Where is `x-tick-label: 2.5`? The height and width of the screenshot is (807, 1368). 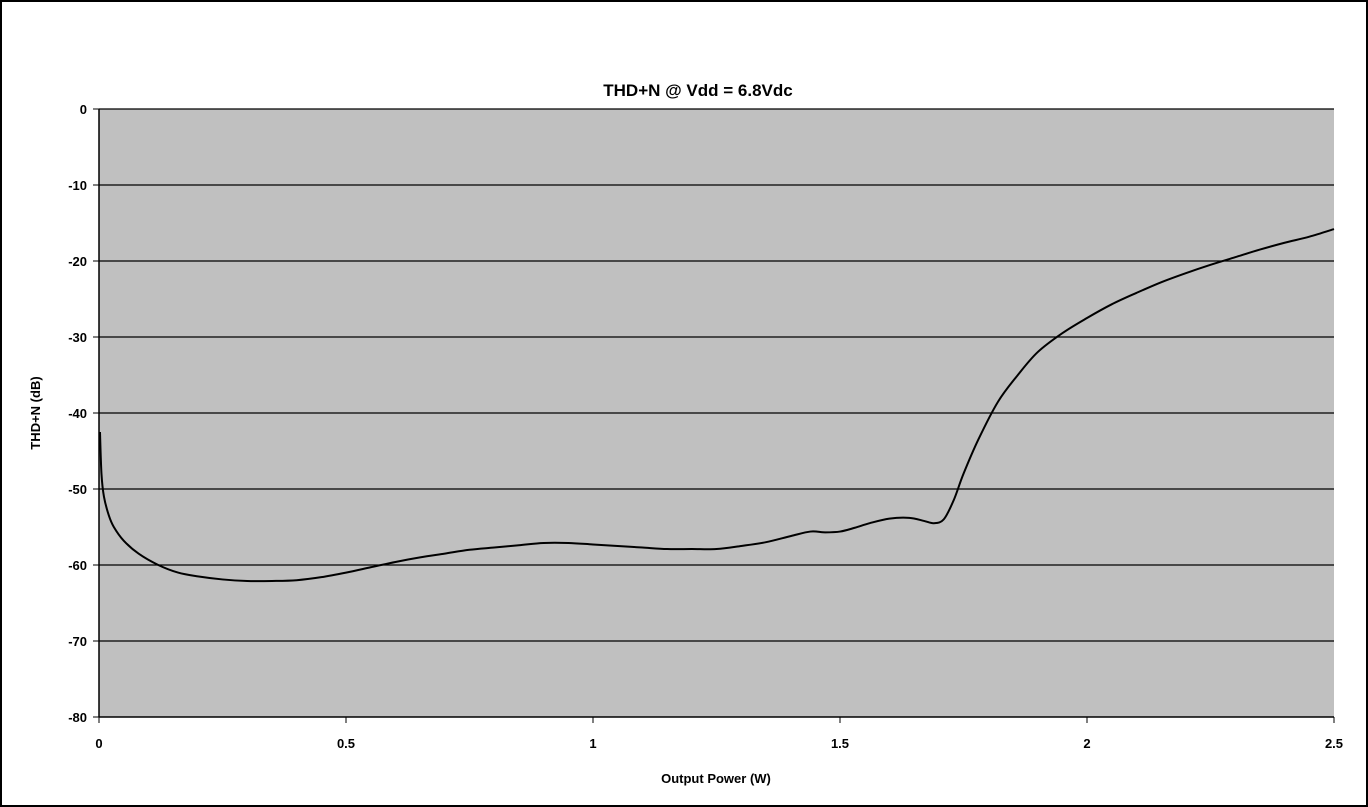 x-tick-label: 2.5 is located at coordinates (1334, 743).